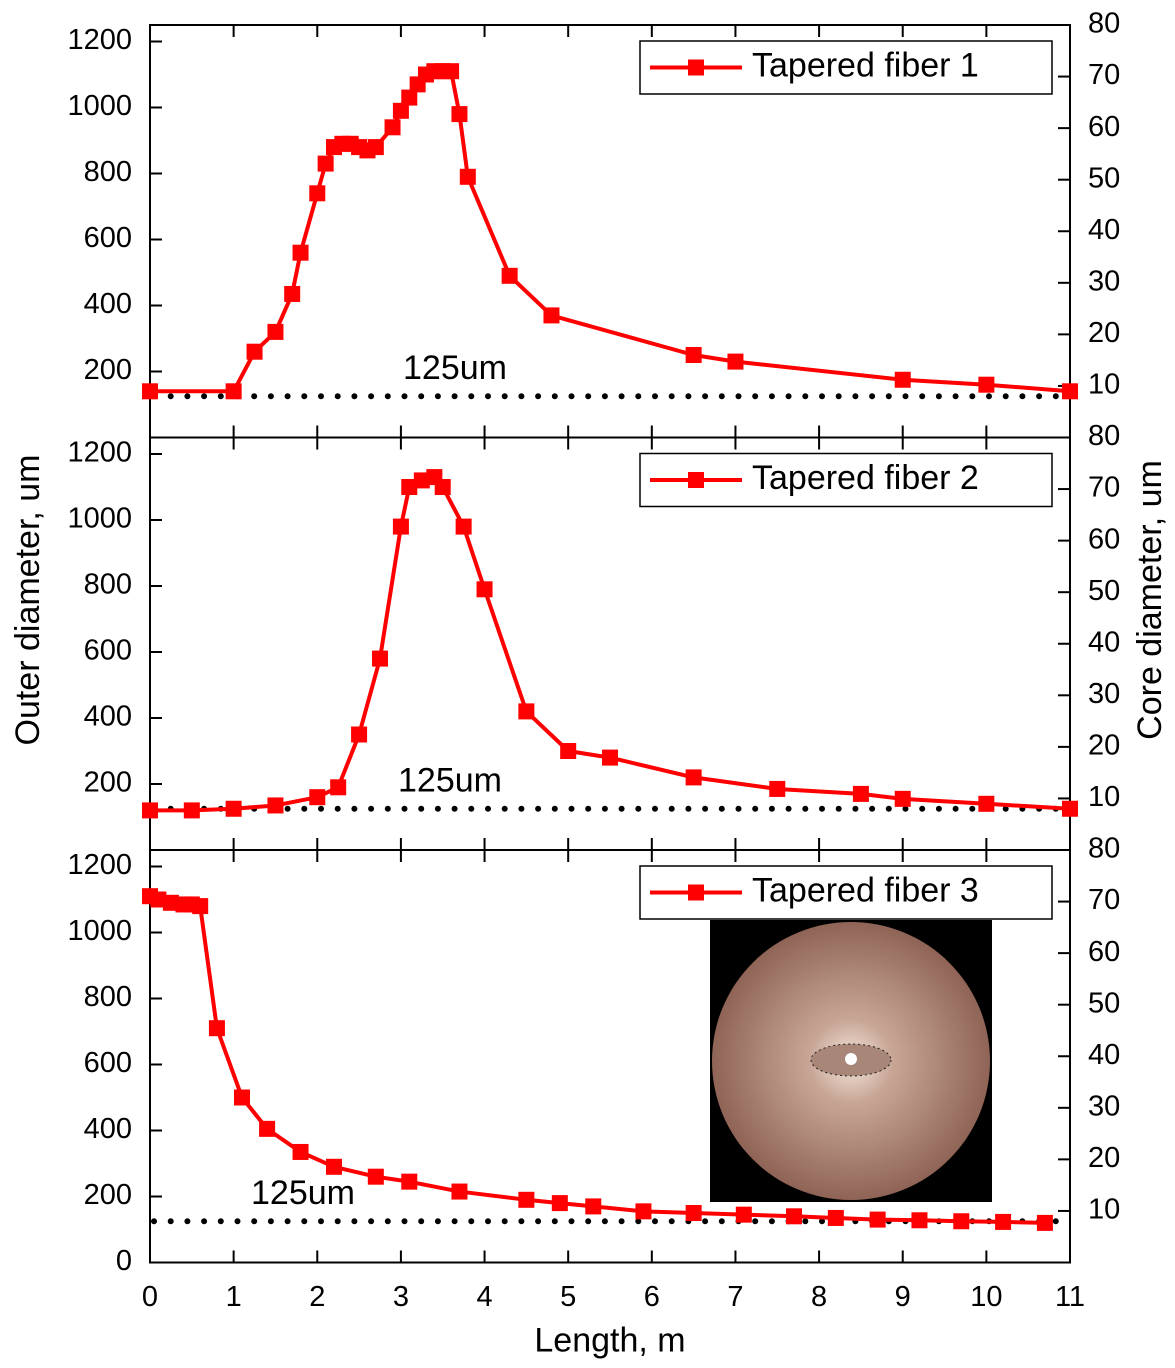 The height and width of the screenshot is (1368, 1175). What do you see at coordinates (986, 1297) in the screenshot?
I see `x-tick-label: 10` at bounding box center [986, 1297].